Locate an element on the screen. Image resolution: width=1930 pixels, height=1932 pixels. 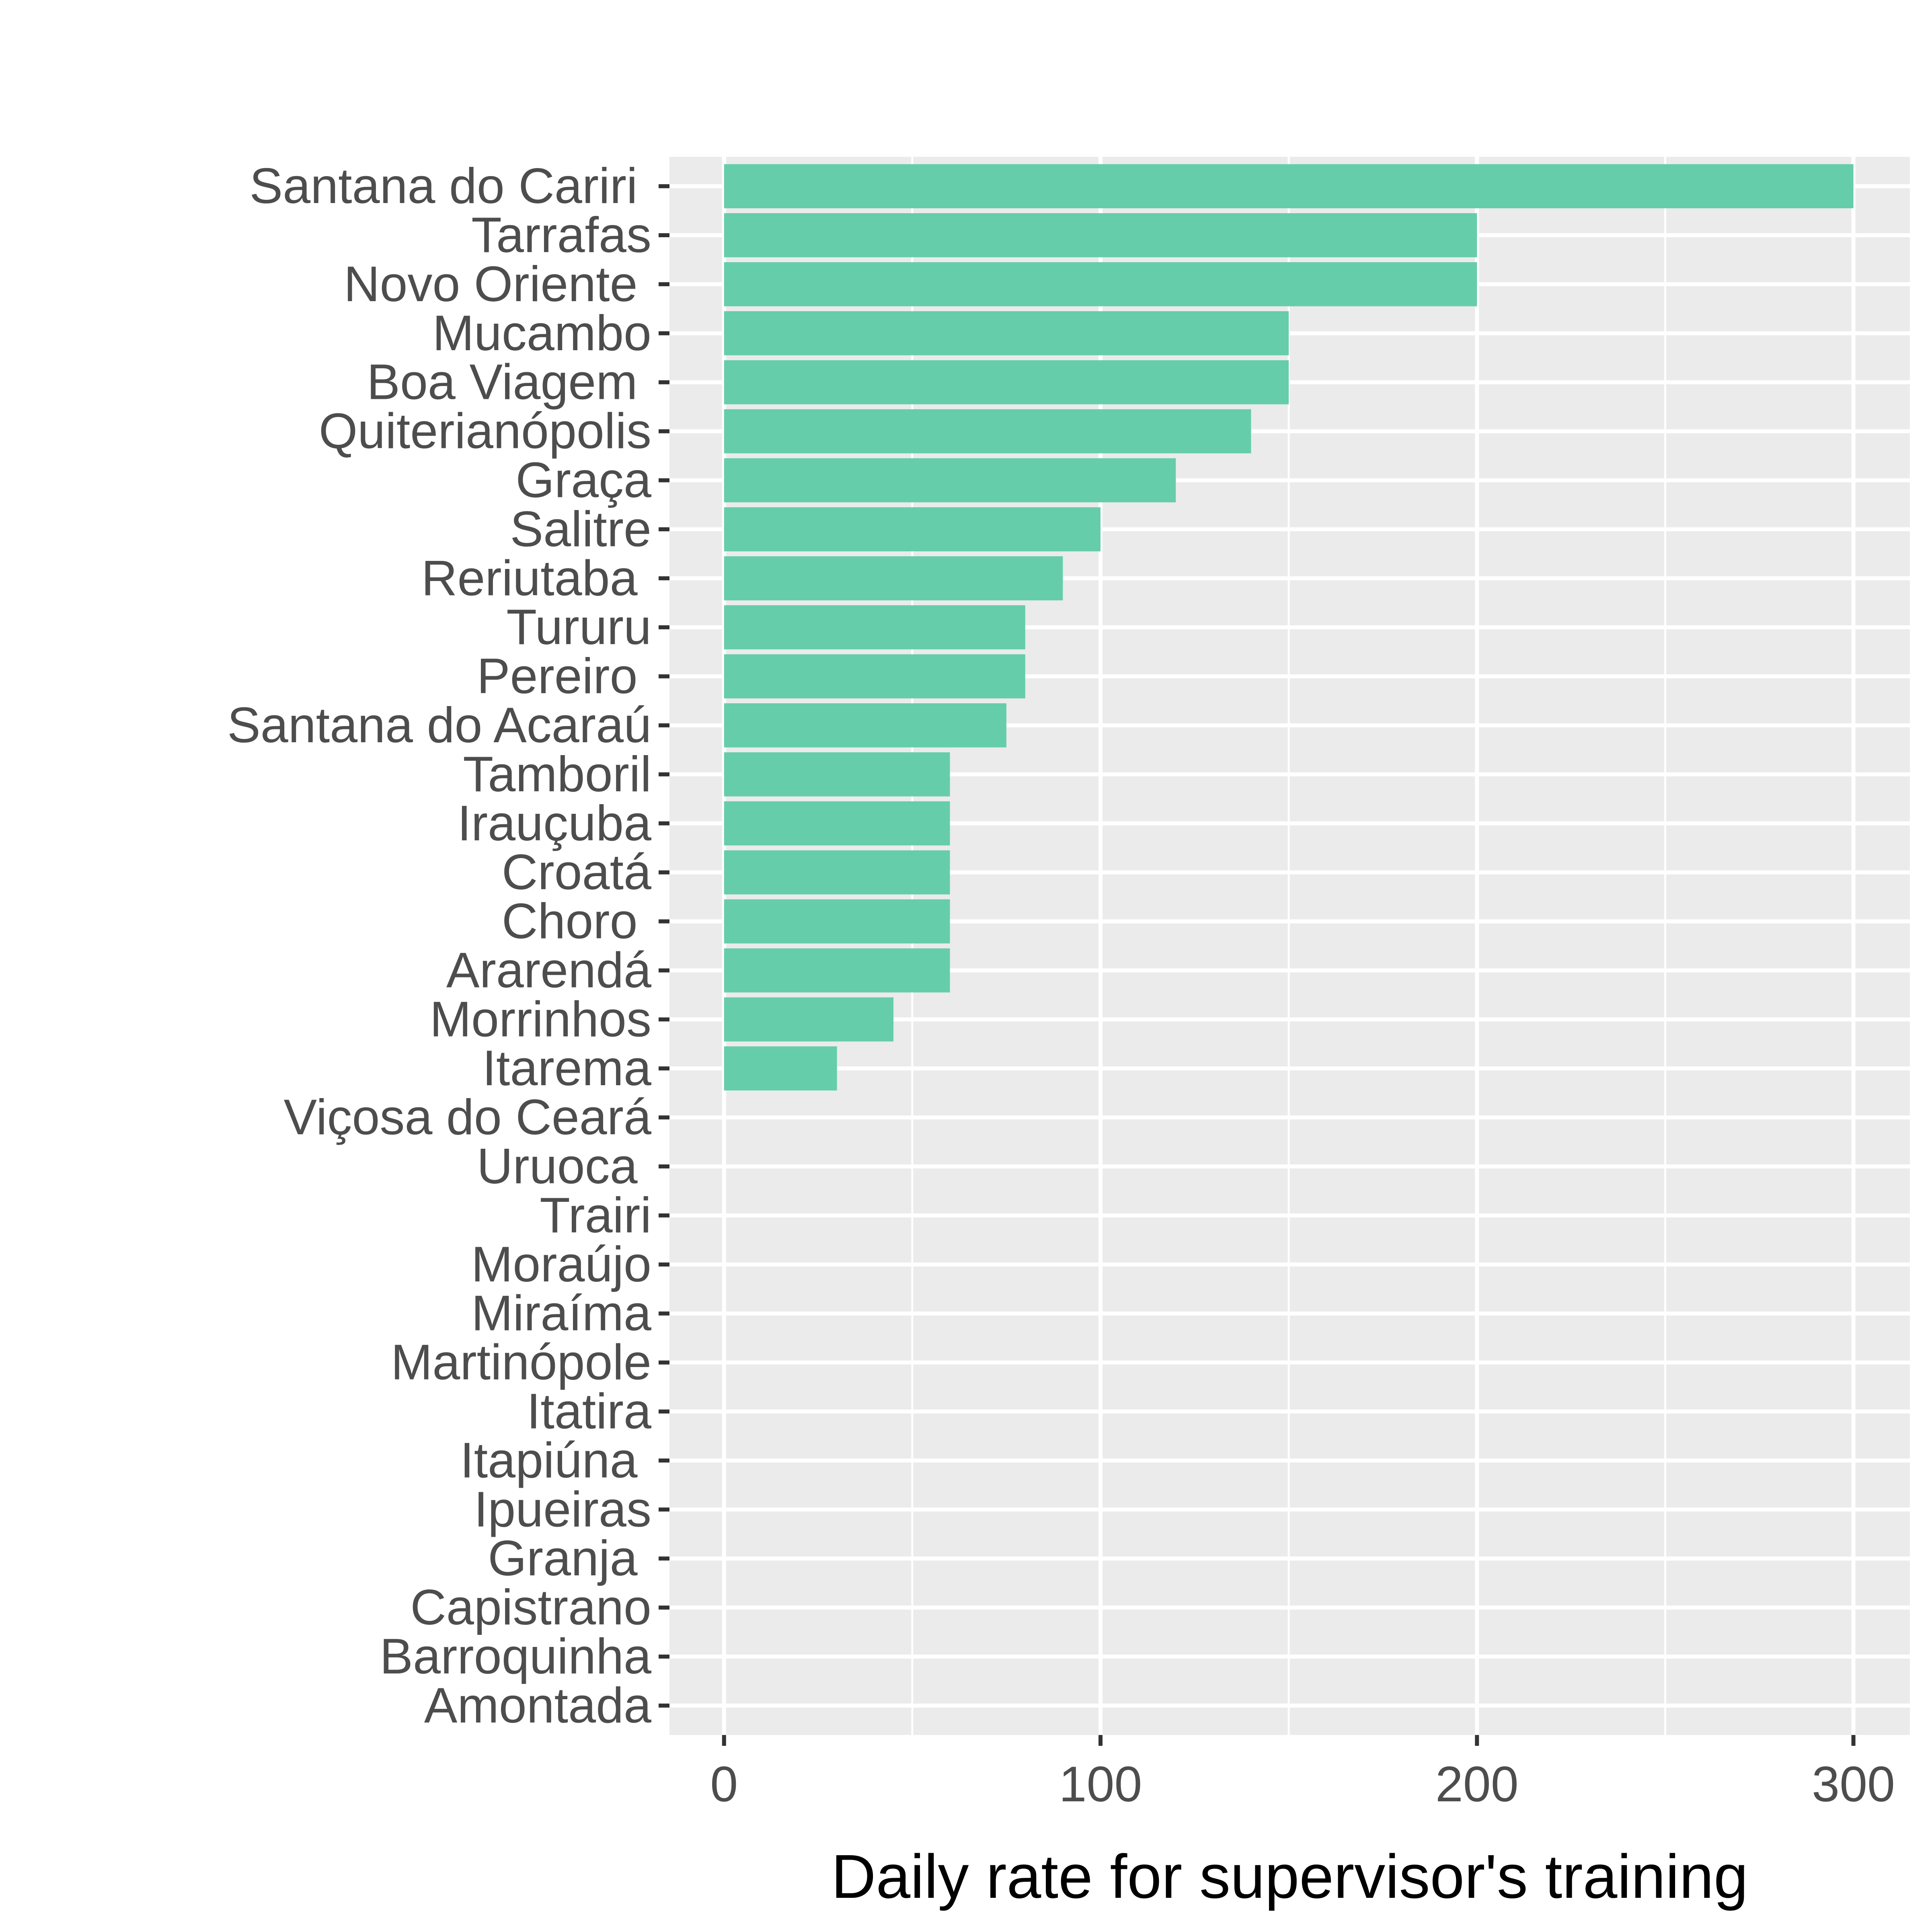
y-tick-label: Quiterianópolis is located at coordinates (485, 431).